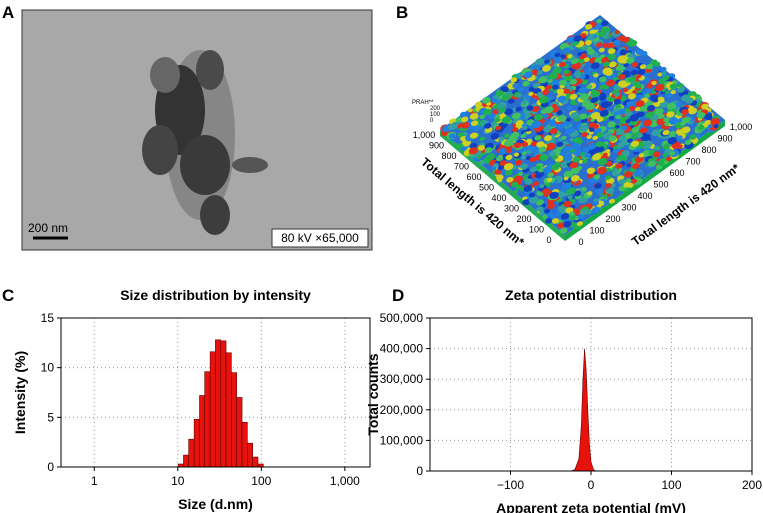  What do you see at coordinates (435, 115) in the screenshot?
I see `afm-z-tick: 100` at bounding box center [435, 115].